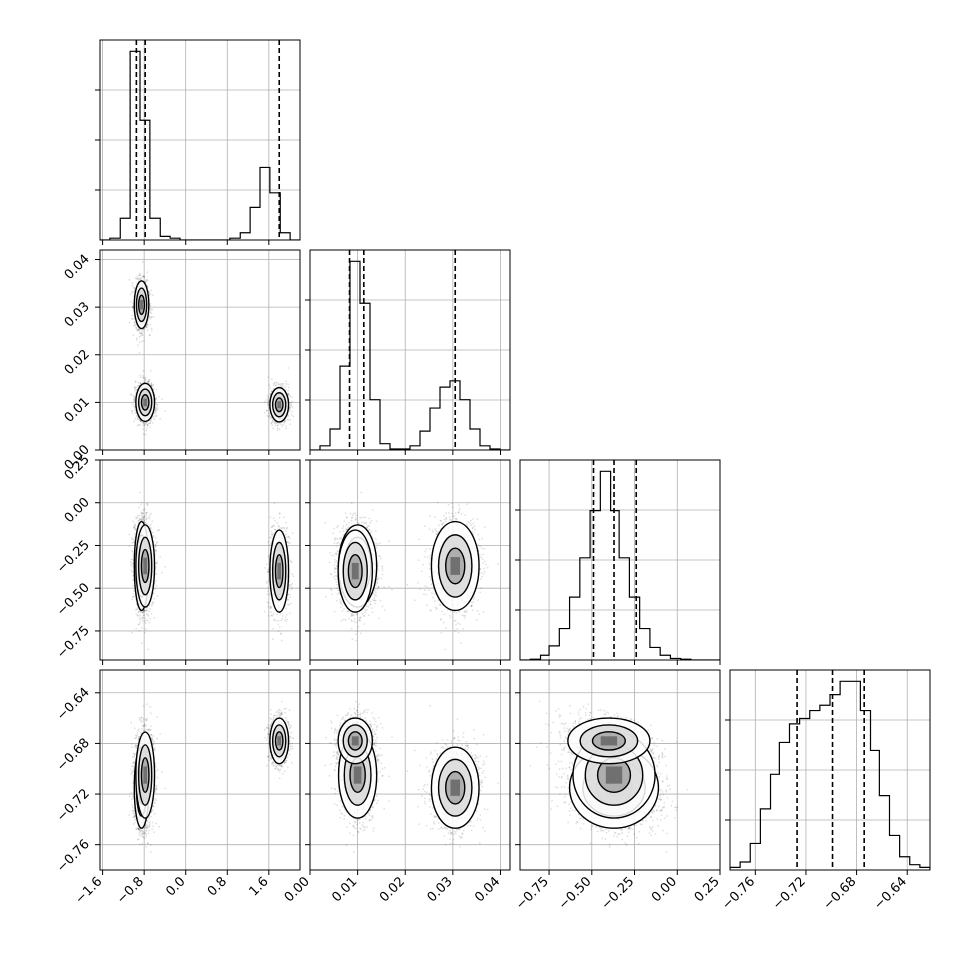 This screenshot has width=970, height=970. I want to click on panel-p1-p1, so click(198, 142).